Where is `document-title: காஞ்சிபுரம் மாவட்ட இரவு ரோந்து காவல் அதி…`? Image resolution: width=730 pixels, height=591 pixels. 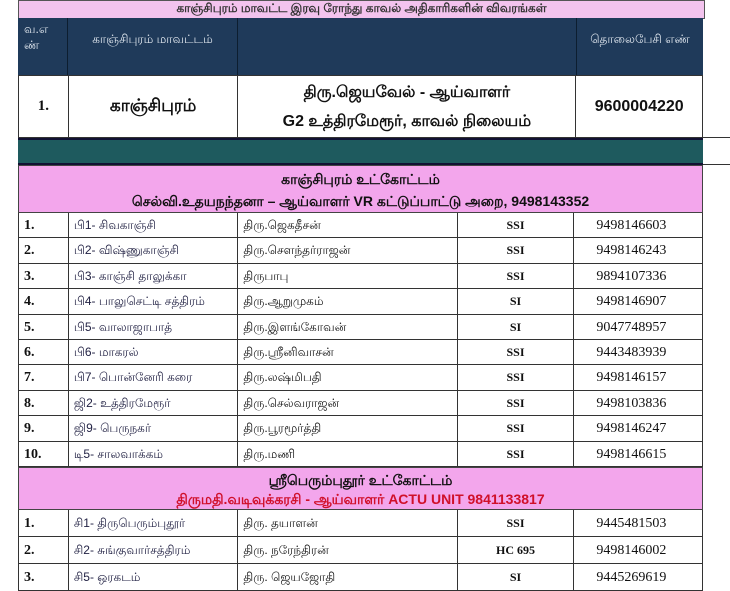 document-title: காஞ்சிபுரம் மாவட்ட இரவு ரோந்து காவல் அதி… is located at coordinates (361, 9).